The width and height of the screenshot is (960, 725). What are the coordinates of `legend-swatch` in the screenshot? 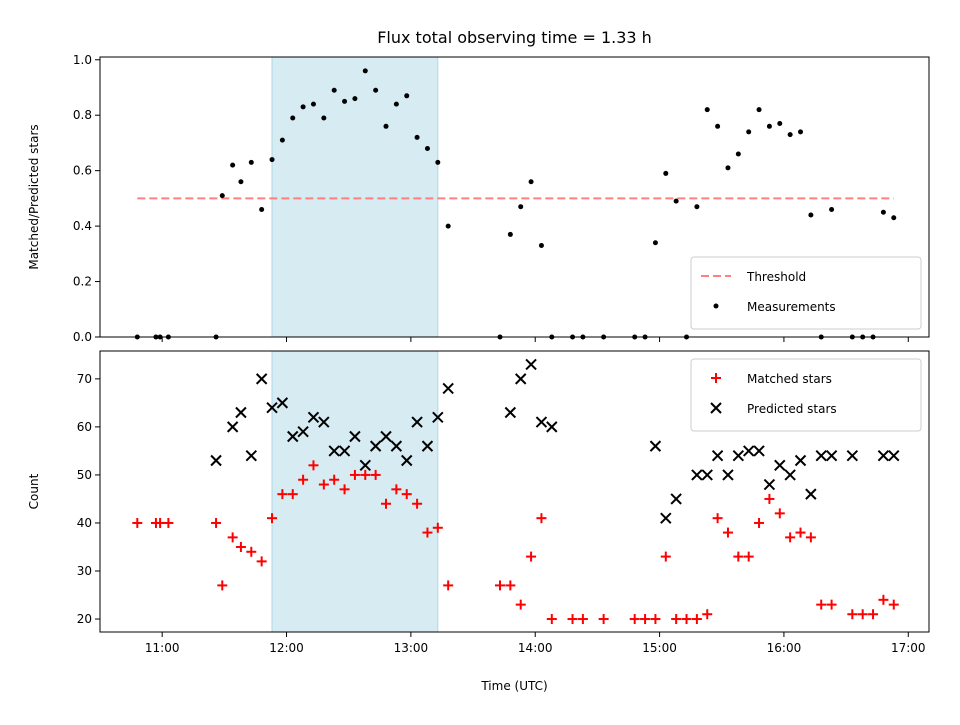 It's located at (716, 306).